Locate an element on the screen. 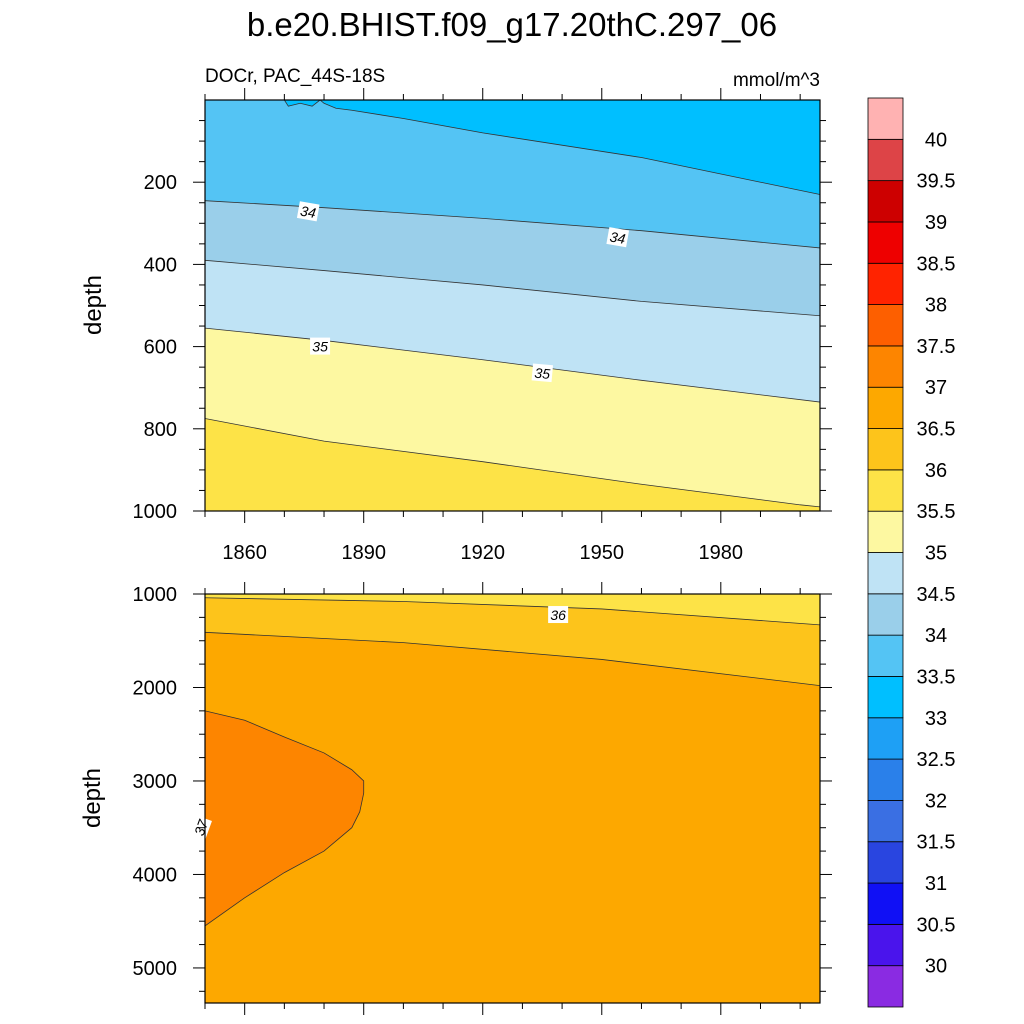 This screenshot has height=1024, width=1024. y-tick-label: 800 is located at coordinates (160, 430).